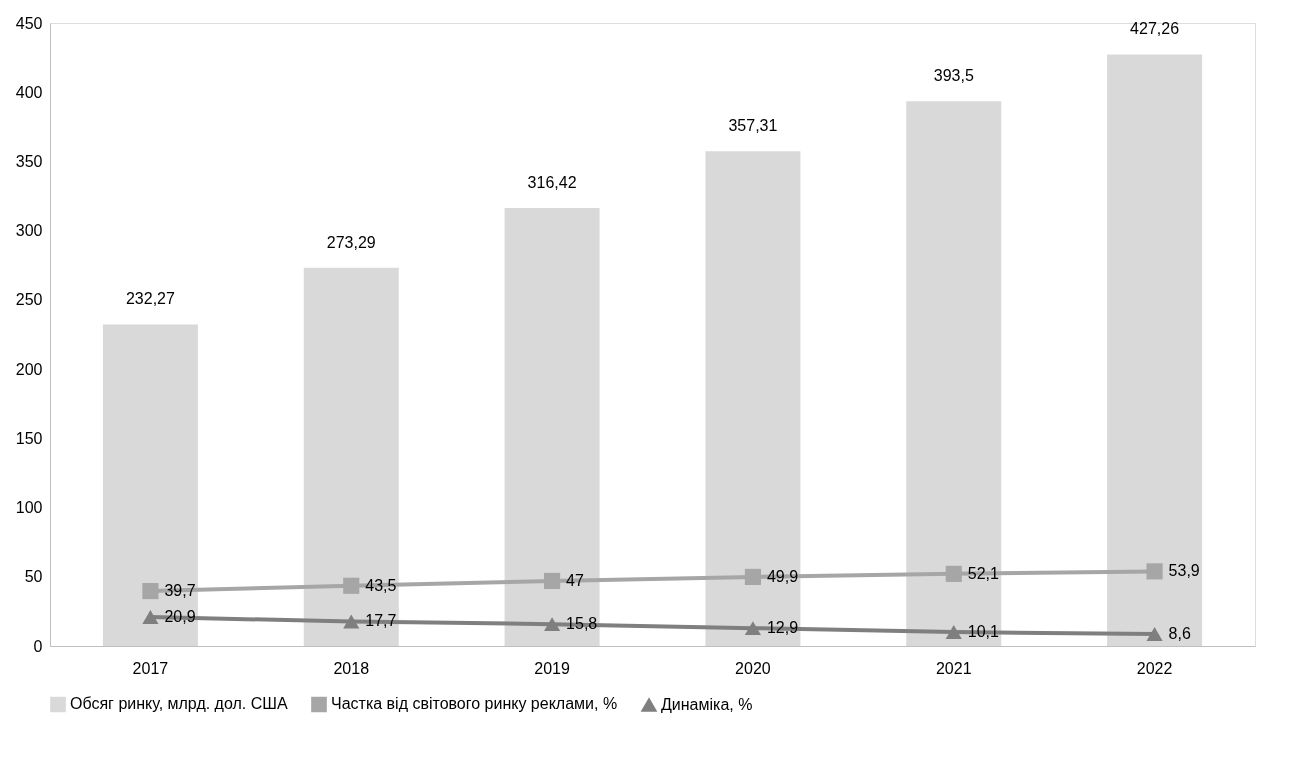  What do you see at coordinates (180, 591) in the screenshot?
I see `data-label: 39,7` at bounding box center [180, 591].